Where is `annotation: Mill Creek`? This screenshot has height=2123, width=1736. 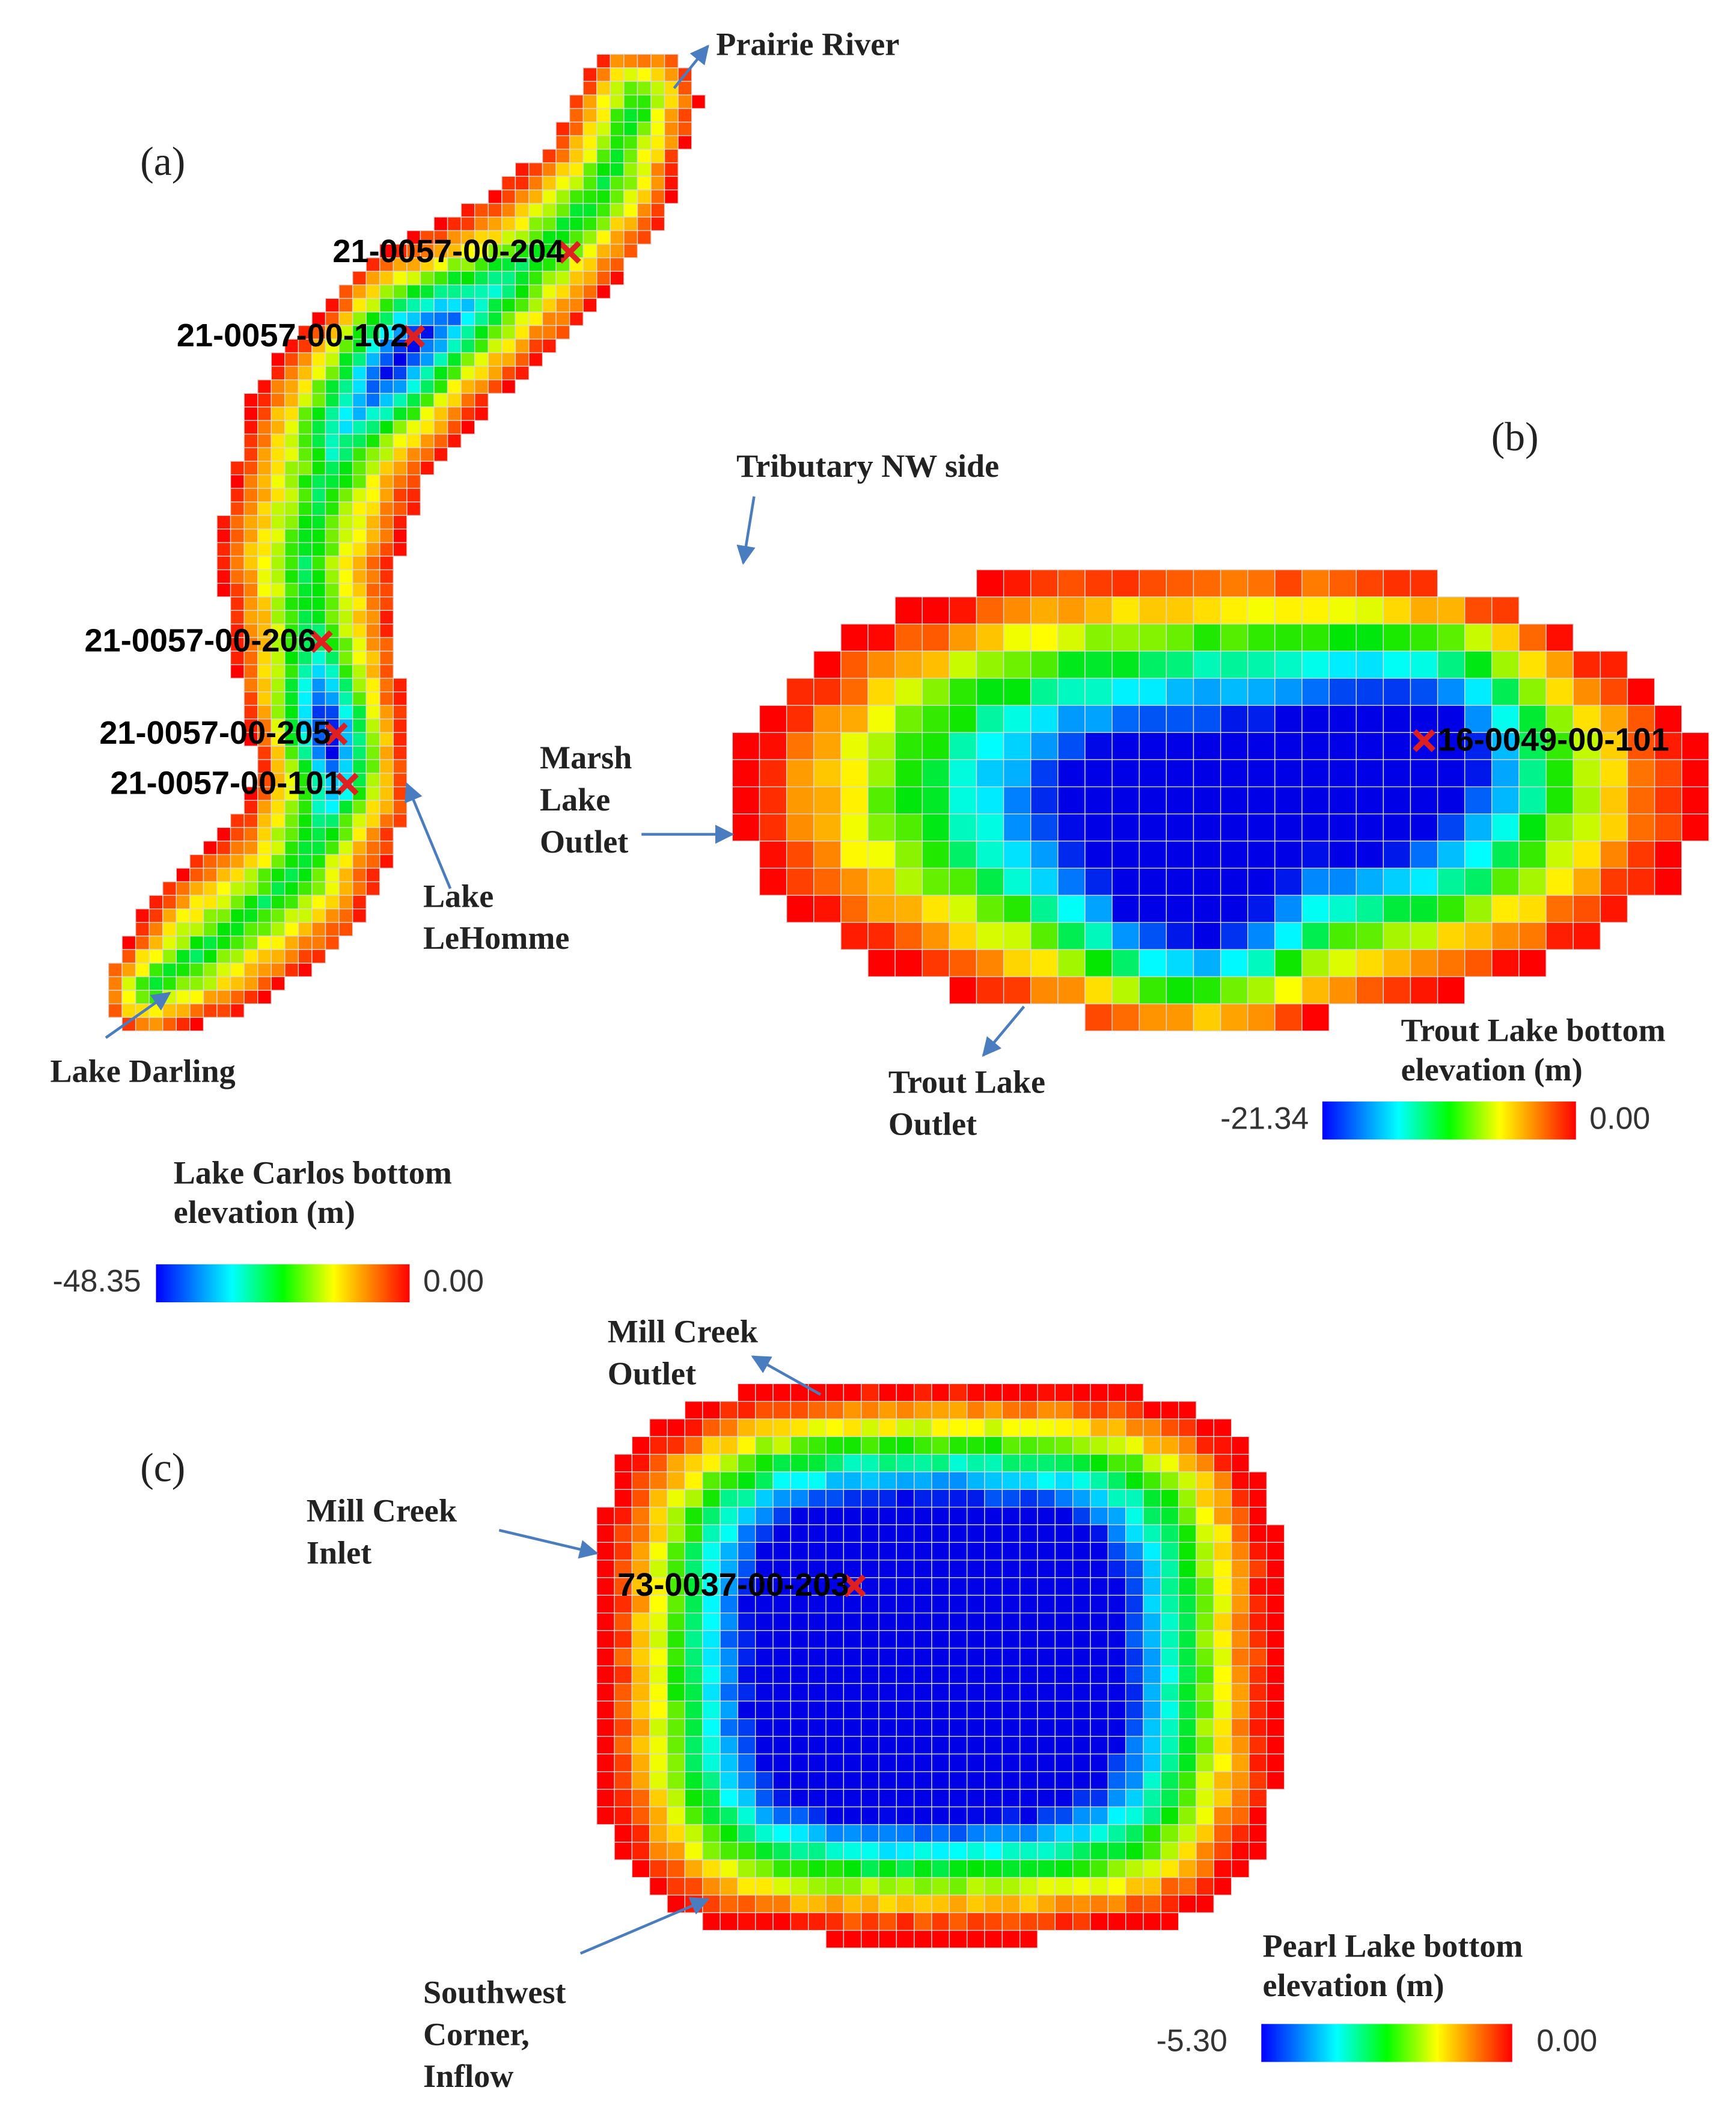 annotation: Mill Creek is located at coordinates (382, 1510).